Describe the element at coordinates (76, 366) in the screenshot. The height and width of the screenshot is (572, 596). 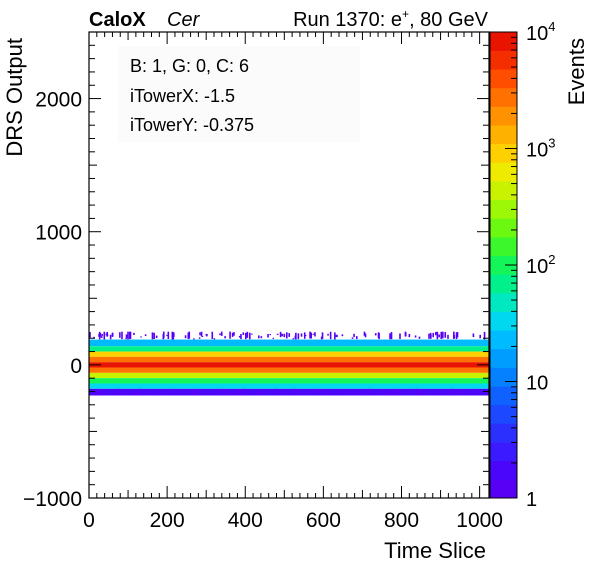
I see `y-tick-label: 0` at that location.